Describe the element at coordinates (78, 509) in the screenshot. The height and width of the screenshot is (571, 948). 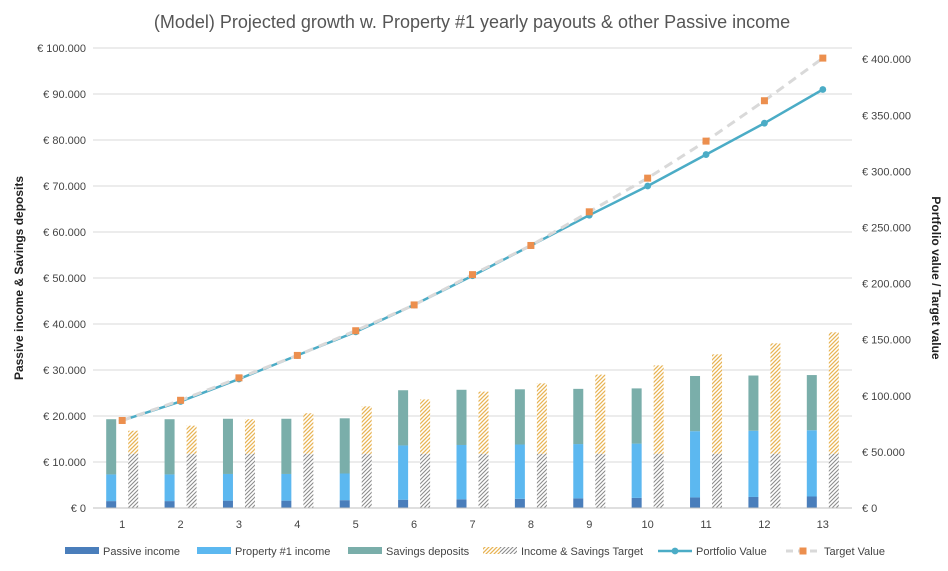
I see `y-tick-label: € 0` at that location.